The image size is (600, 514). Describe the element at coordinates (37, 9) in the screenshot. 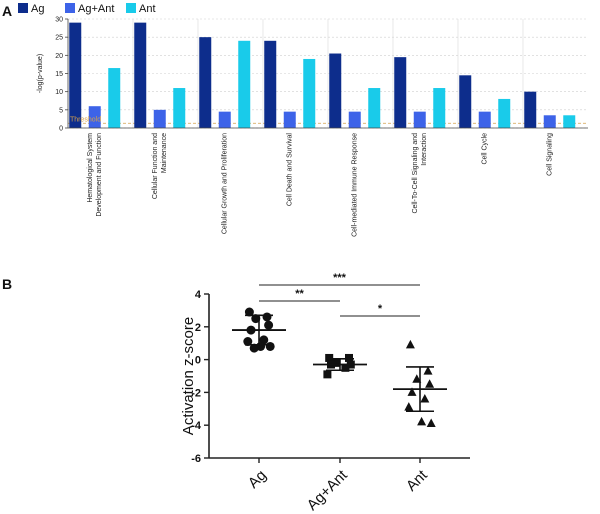

I see `legend-label-1: Ag` at that location.